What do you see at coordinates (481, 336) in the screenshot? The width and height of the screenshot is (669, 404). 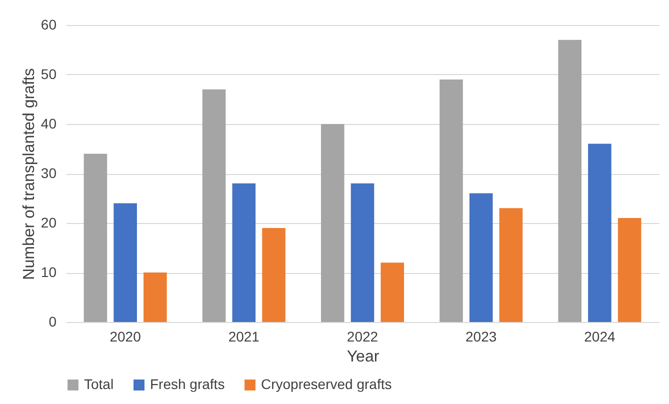 I see `x-tick-label: 2023` at bounding box center [481, 336].